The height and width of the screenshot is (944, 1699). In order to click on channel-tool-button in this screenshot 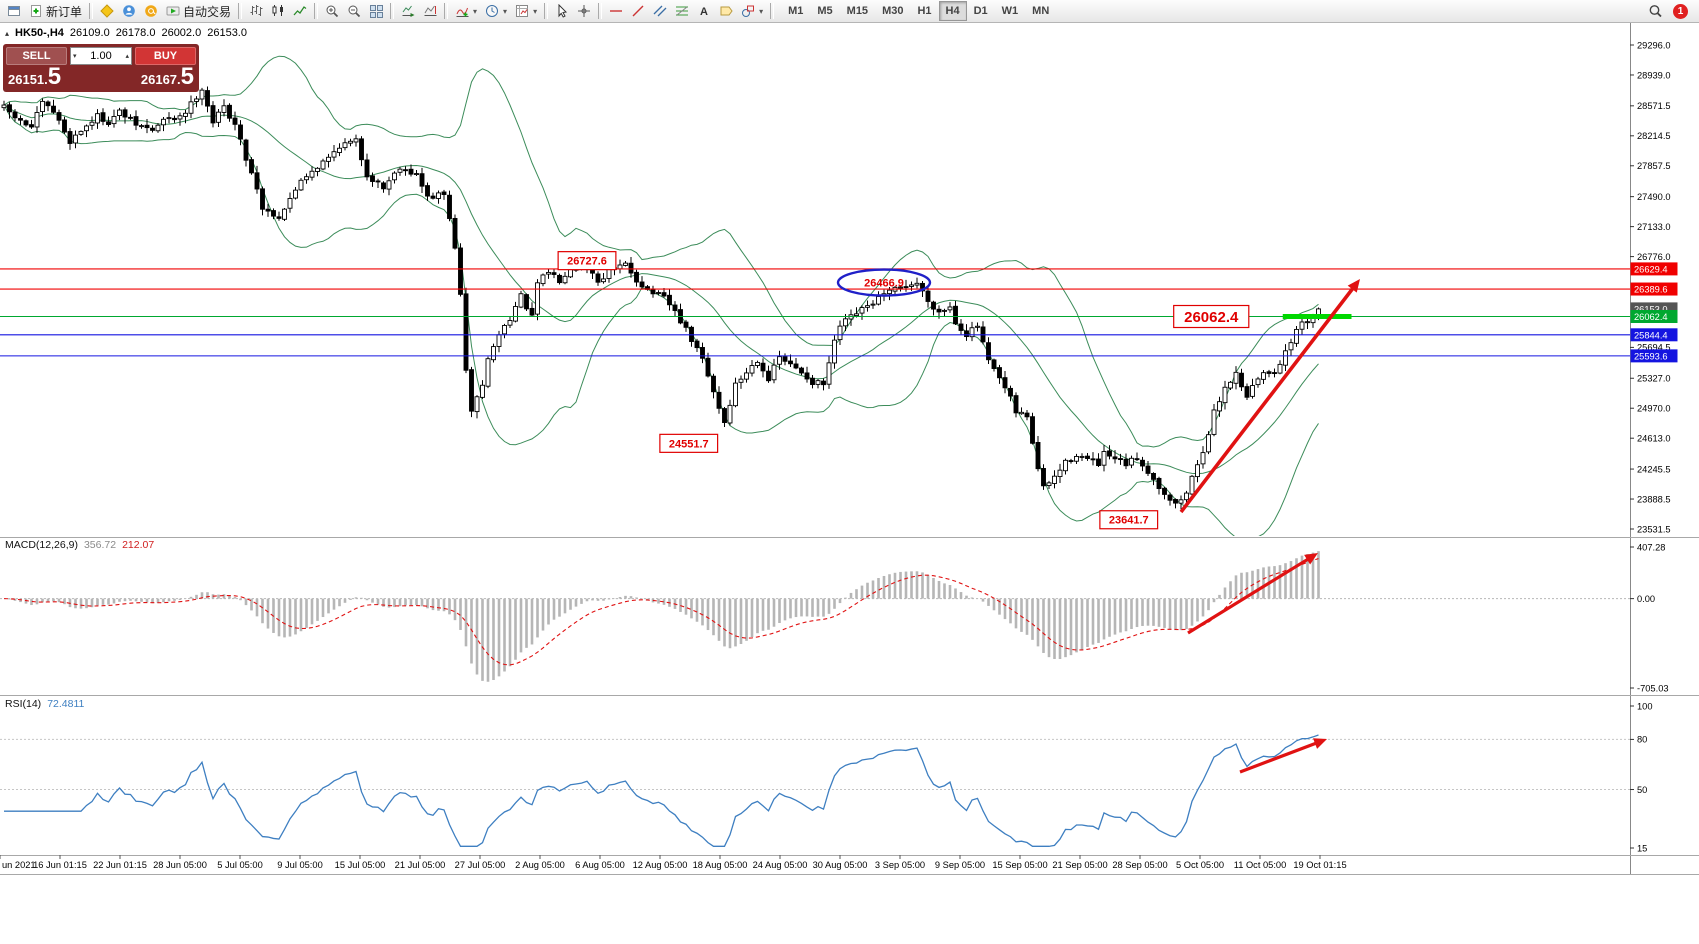, I will do `click(660, 11)`.